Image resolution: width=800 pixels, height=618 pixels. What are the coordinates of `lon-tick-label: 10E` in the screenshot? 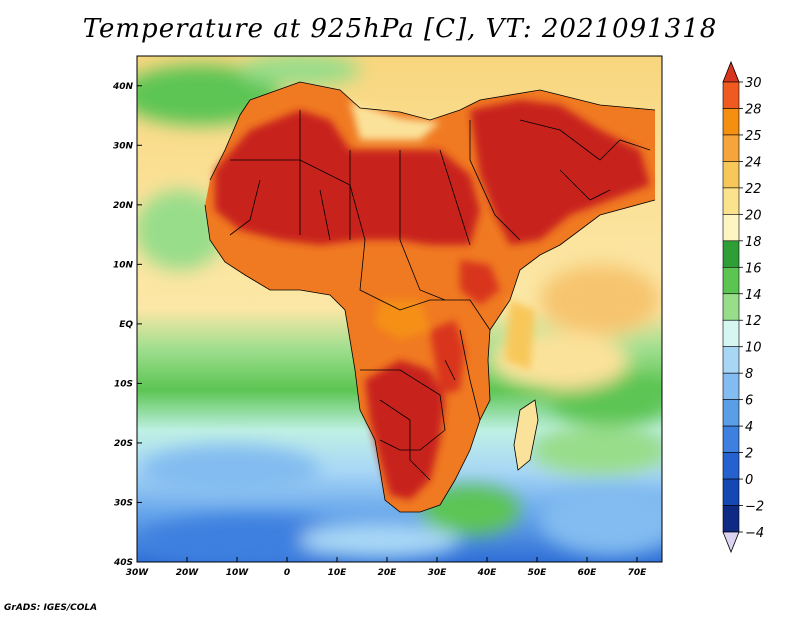 It's located at (338, 573).